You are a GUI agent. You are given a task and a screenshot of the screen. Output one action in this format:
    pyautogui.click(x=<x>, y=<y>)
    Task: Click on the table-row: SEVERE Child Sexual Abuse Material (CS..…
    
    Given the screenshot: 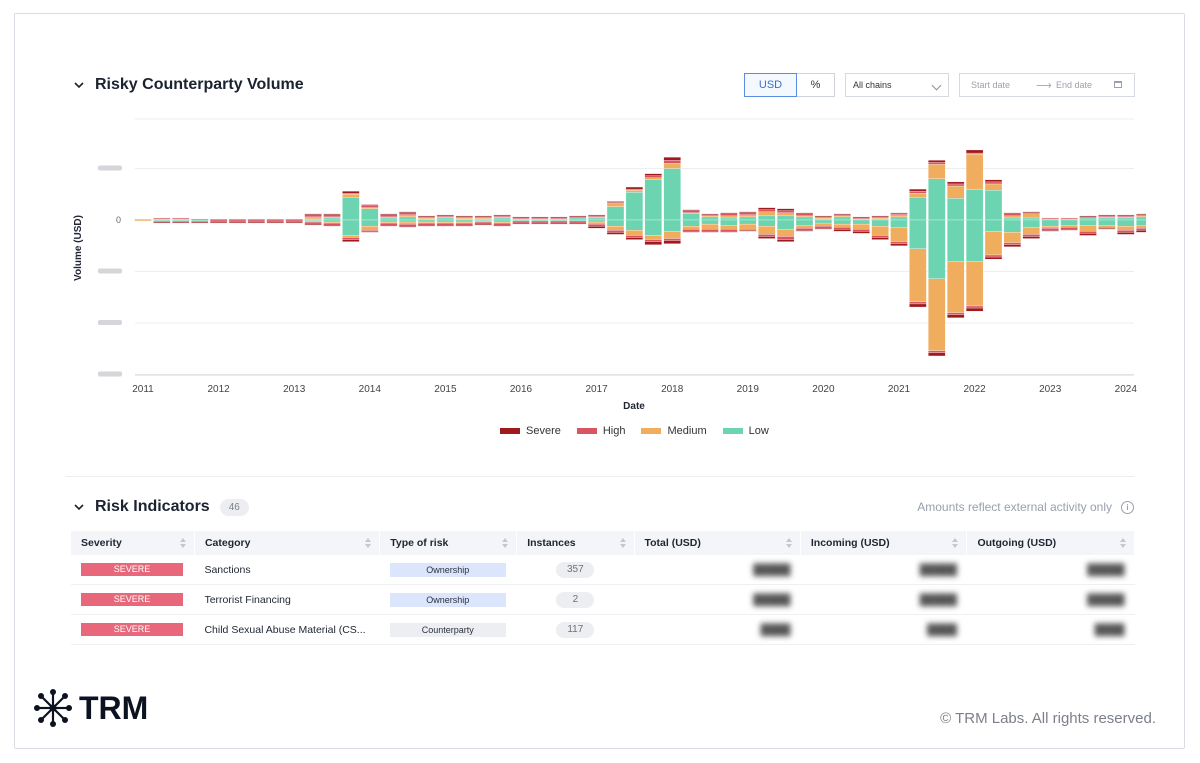 What is the action you would take?
    pyautogui.click(x=603, y=629)
    